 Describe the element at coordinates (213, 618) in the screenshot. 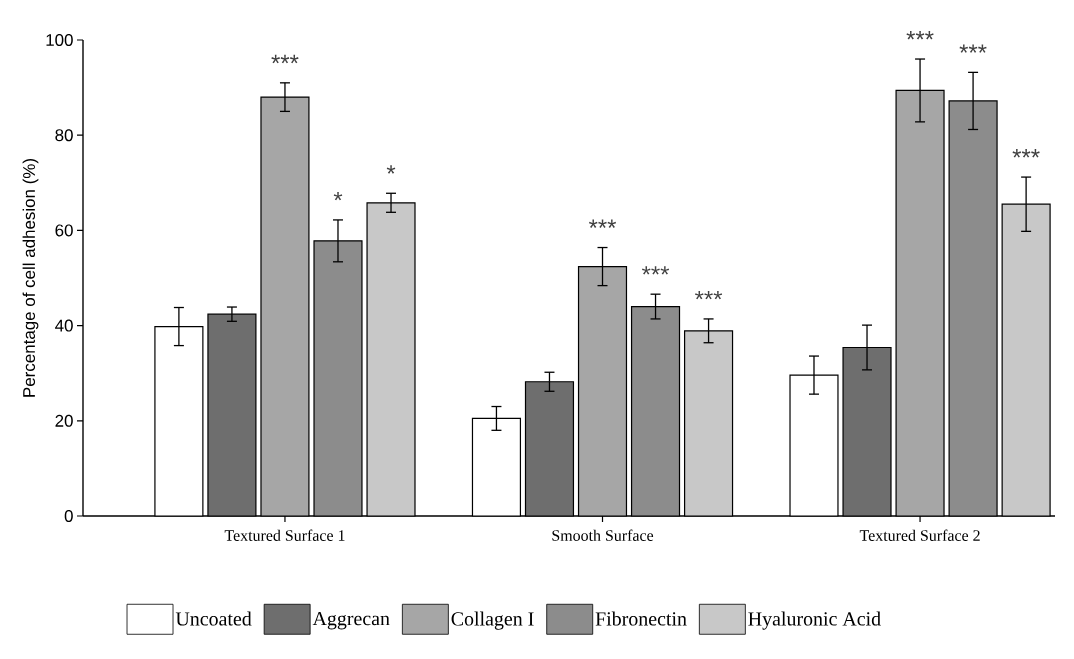

I see `legend-label: Uncoated` at that location.